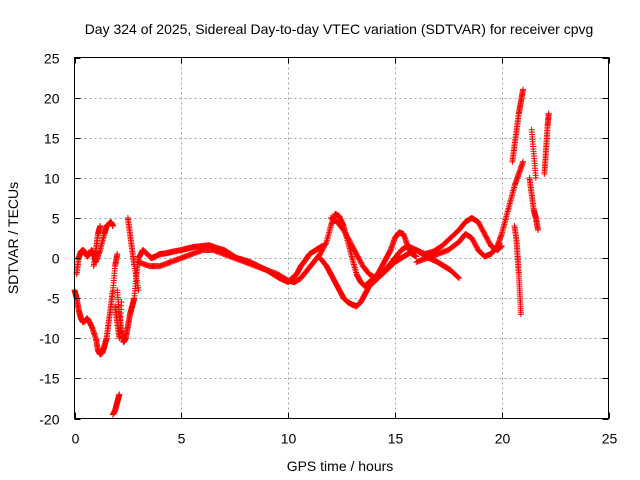  I want to click on series-track-i, so click(517, 270).